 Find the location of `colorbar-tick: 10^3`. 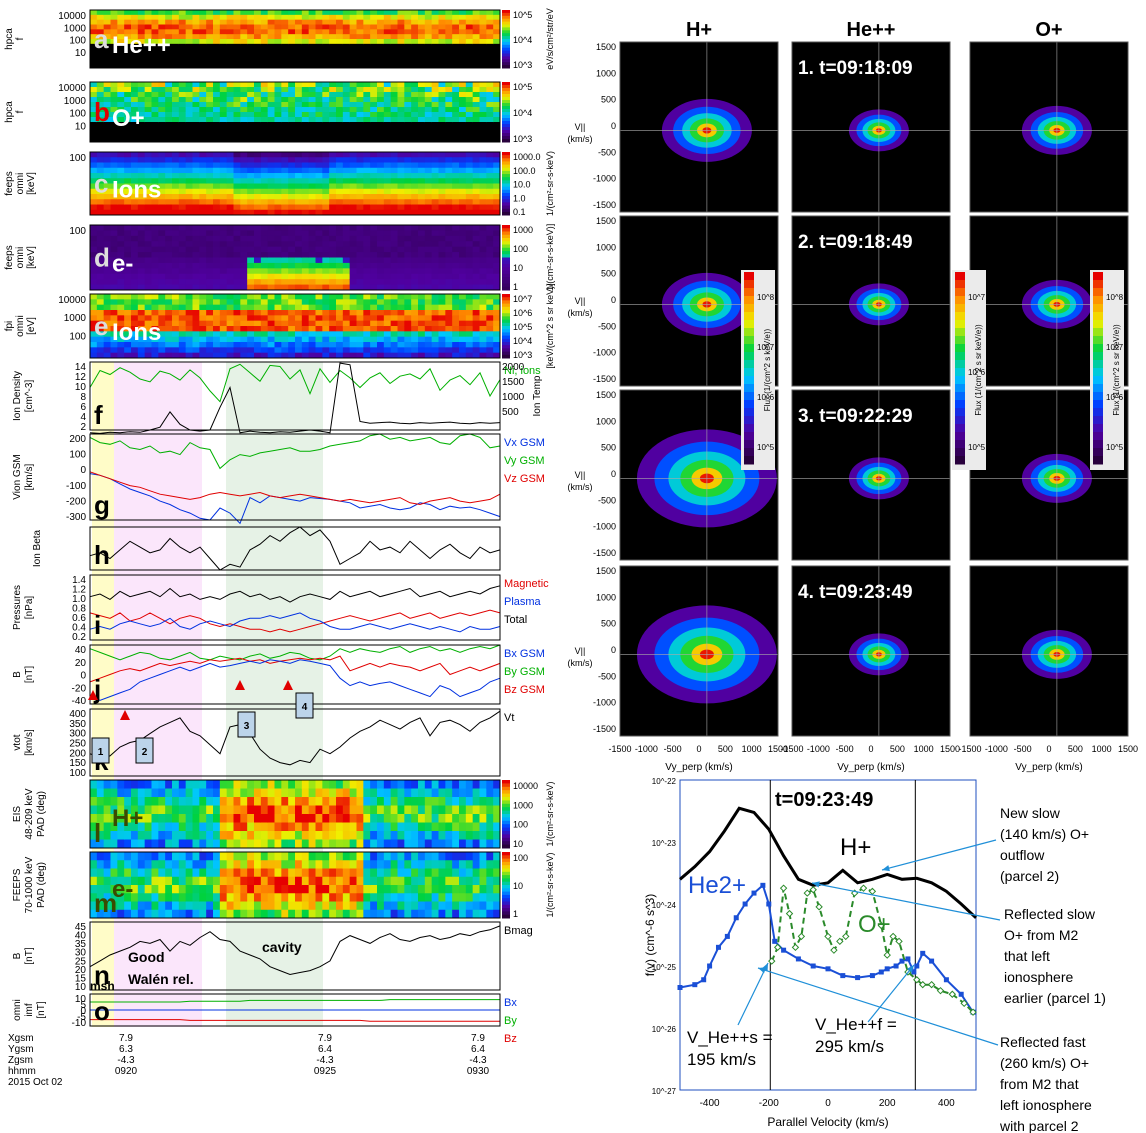

colorbar-tick: 10^3 is located at coordinates (522, 65).